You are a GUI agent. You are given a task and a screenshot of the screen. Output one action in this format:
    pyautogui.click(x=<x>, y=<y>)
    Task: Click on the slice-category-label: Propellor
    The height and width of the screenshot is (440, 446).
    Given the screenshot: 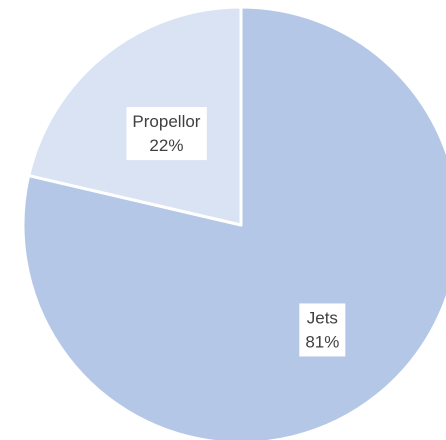 What is the action you would take?
    pyautogui.click(x=166, y=121)
    